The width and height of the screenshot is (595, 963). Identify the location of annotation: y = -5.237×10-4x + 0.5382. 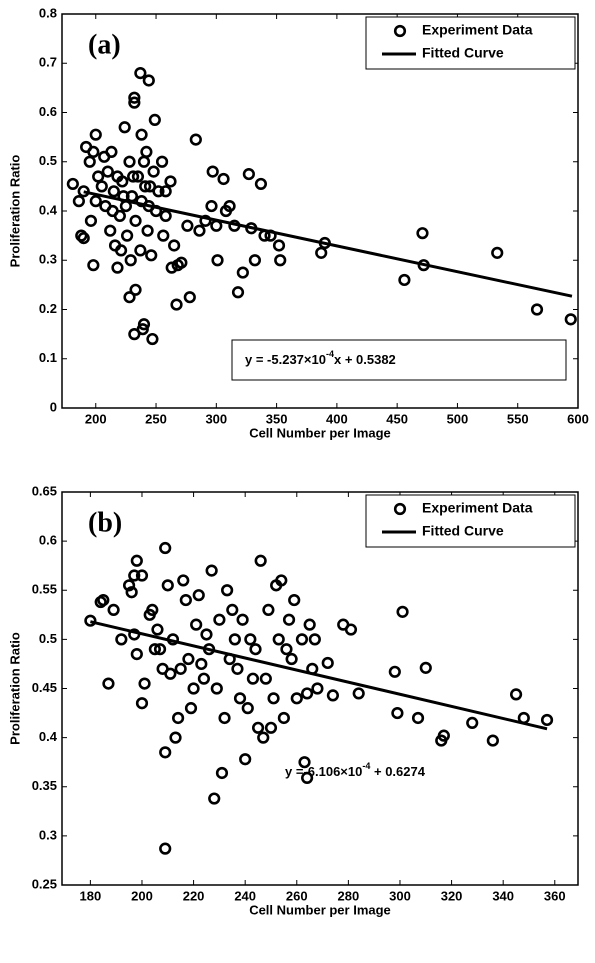
(320, 358).